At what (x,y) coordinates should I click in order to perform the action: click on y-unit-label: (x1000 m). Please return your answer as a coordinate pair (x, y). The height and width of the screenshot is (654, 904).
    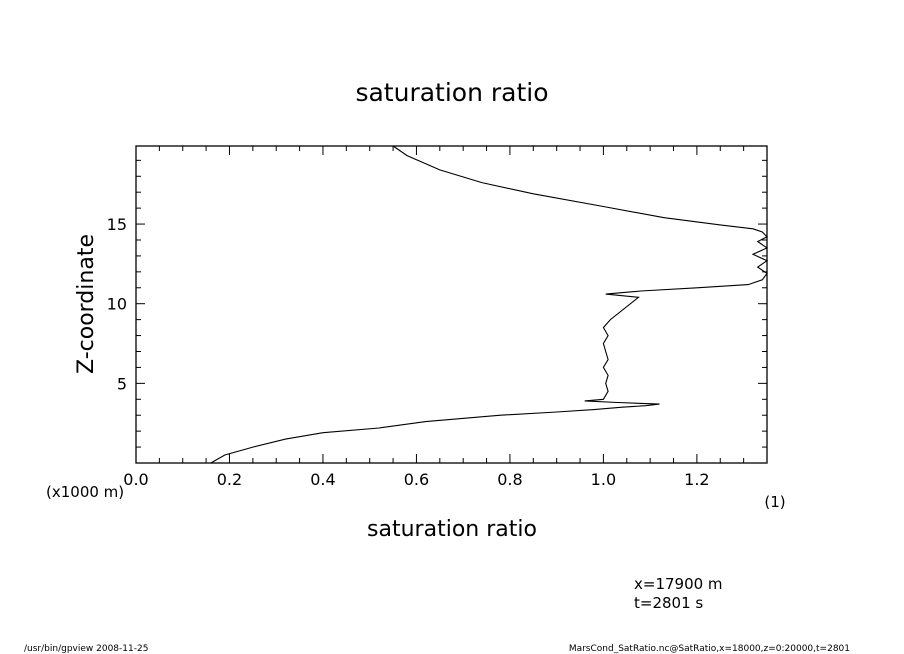
    Looking at the image, I should click on (85, 492).